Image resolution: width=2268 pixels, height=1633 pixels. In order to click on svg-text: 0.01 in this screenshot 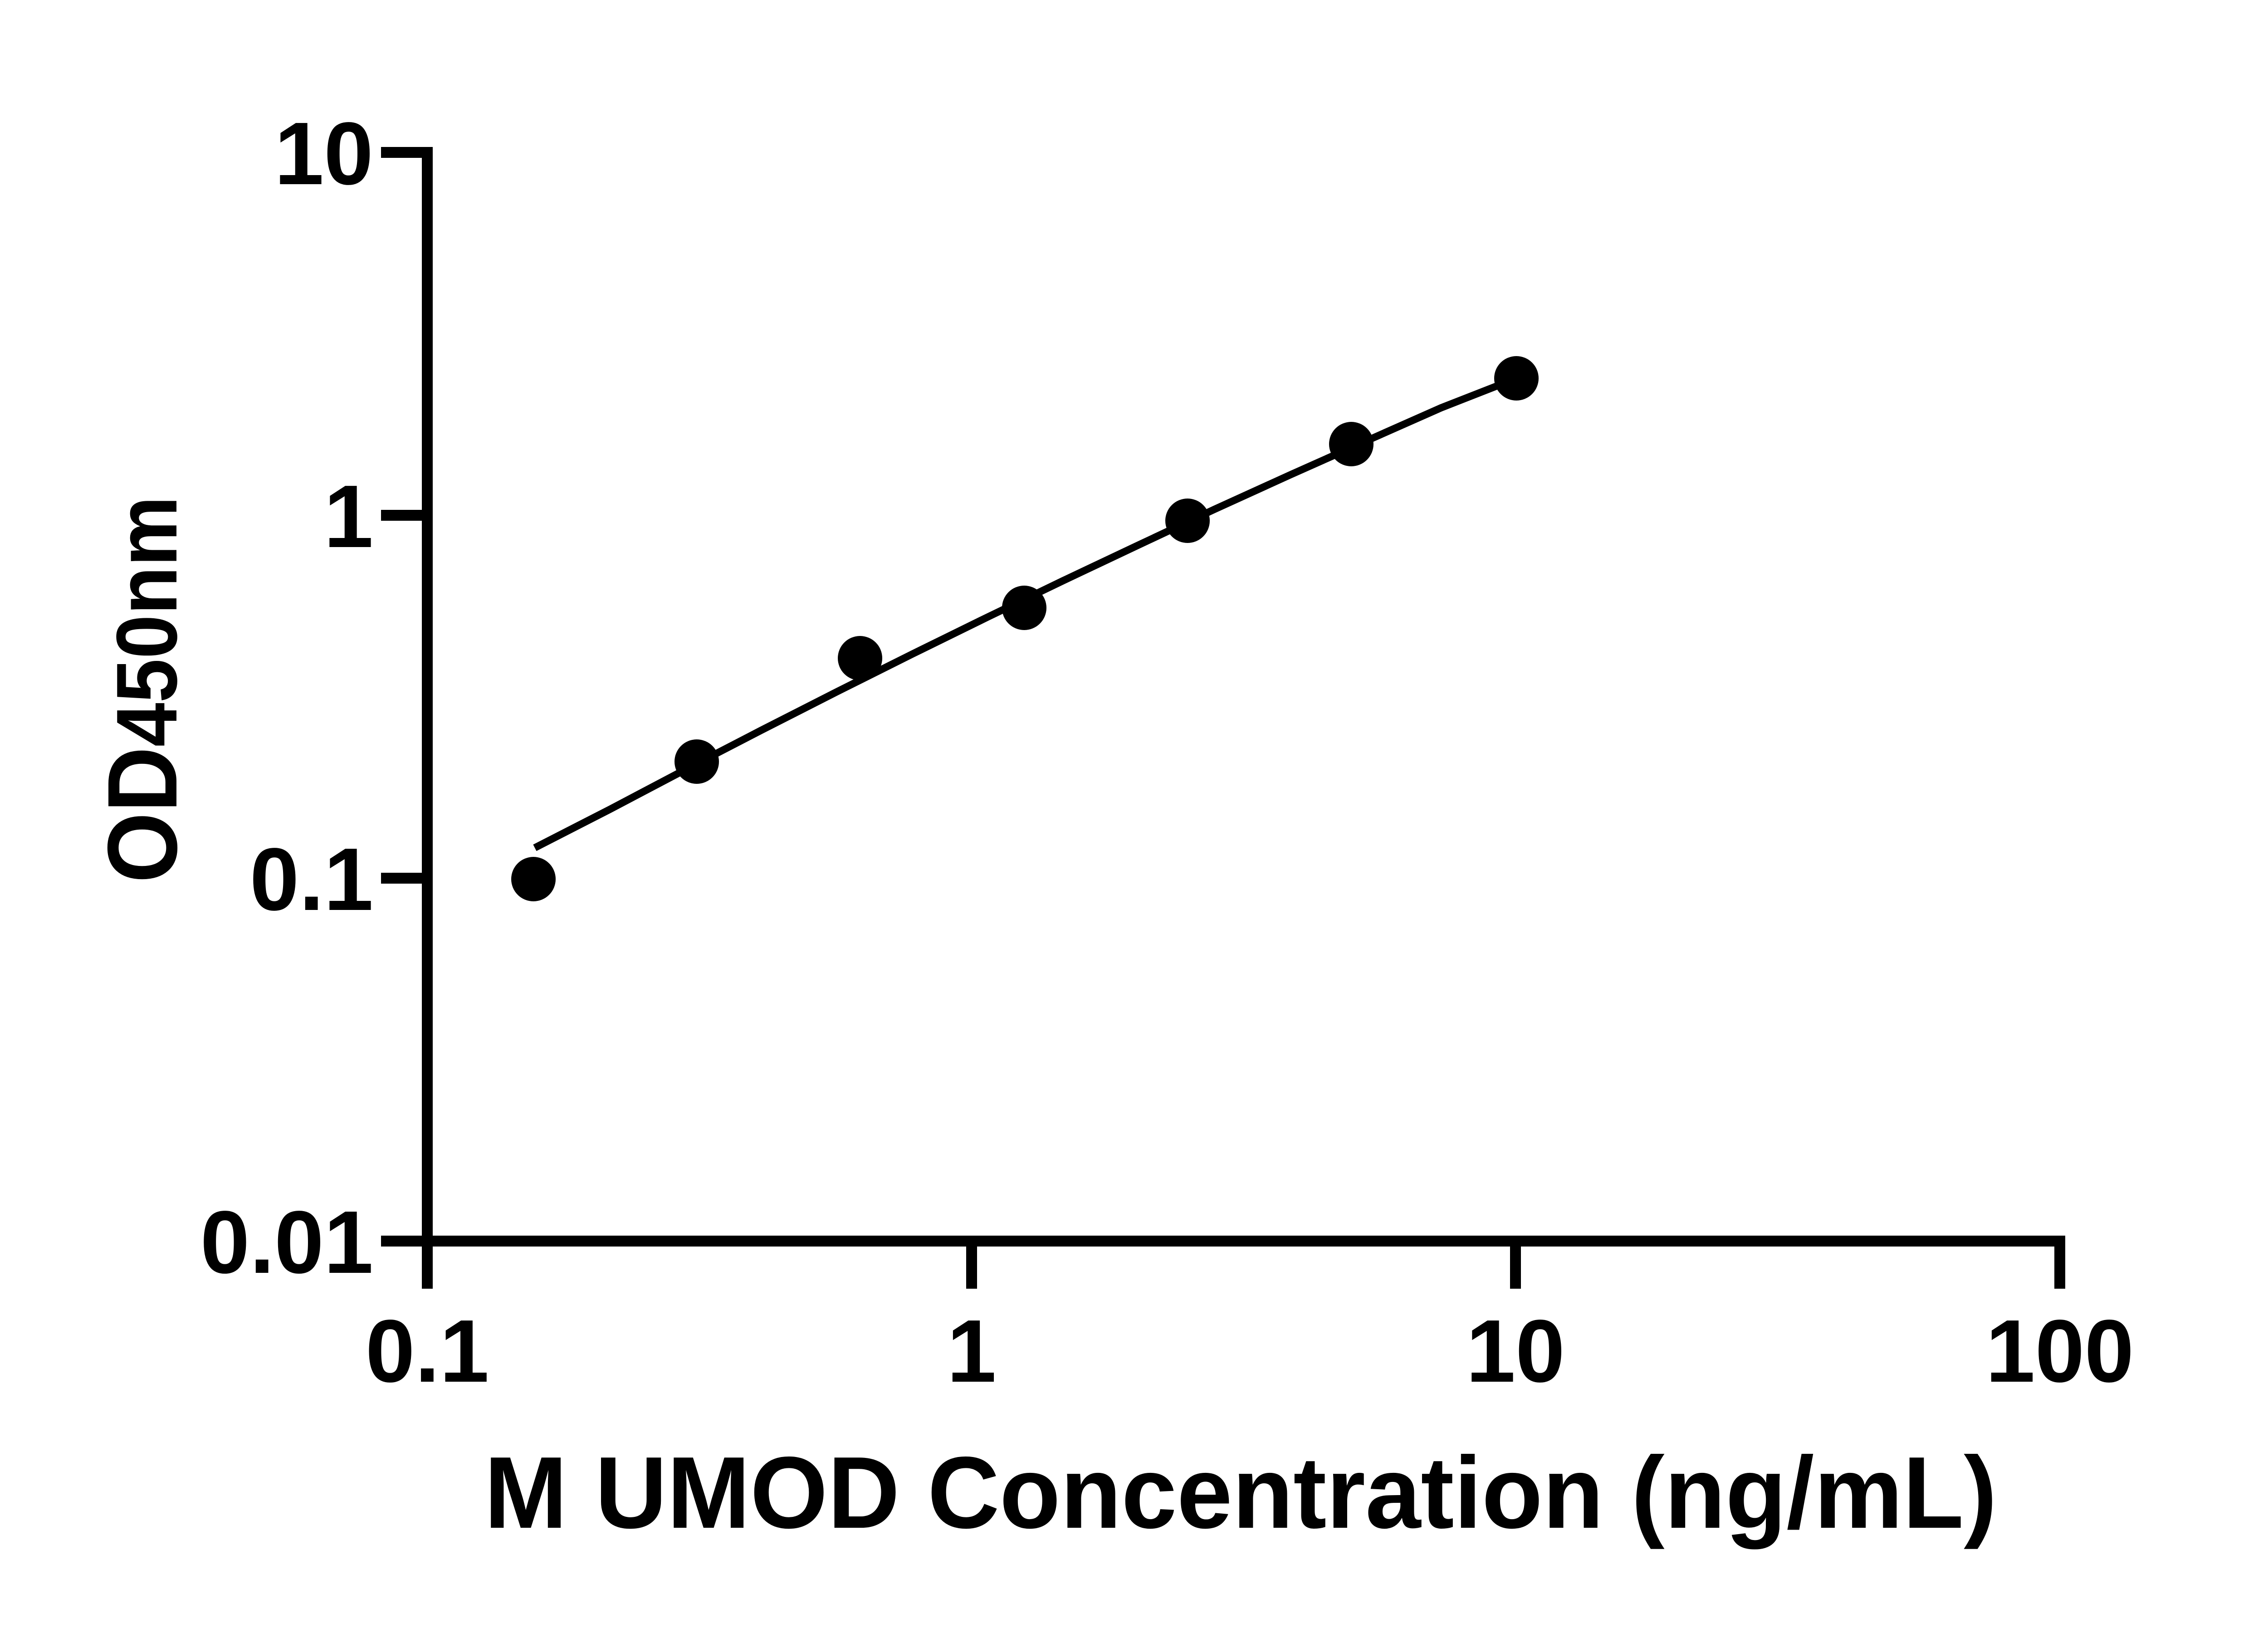, I will do `click(286, 1242)`.